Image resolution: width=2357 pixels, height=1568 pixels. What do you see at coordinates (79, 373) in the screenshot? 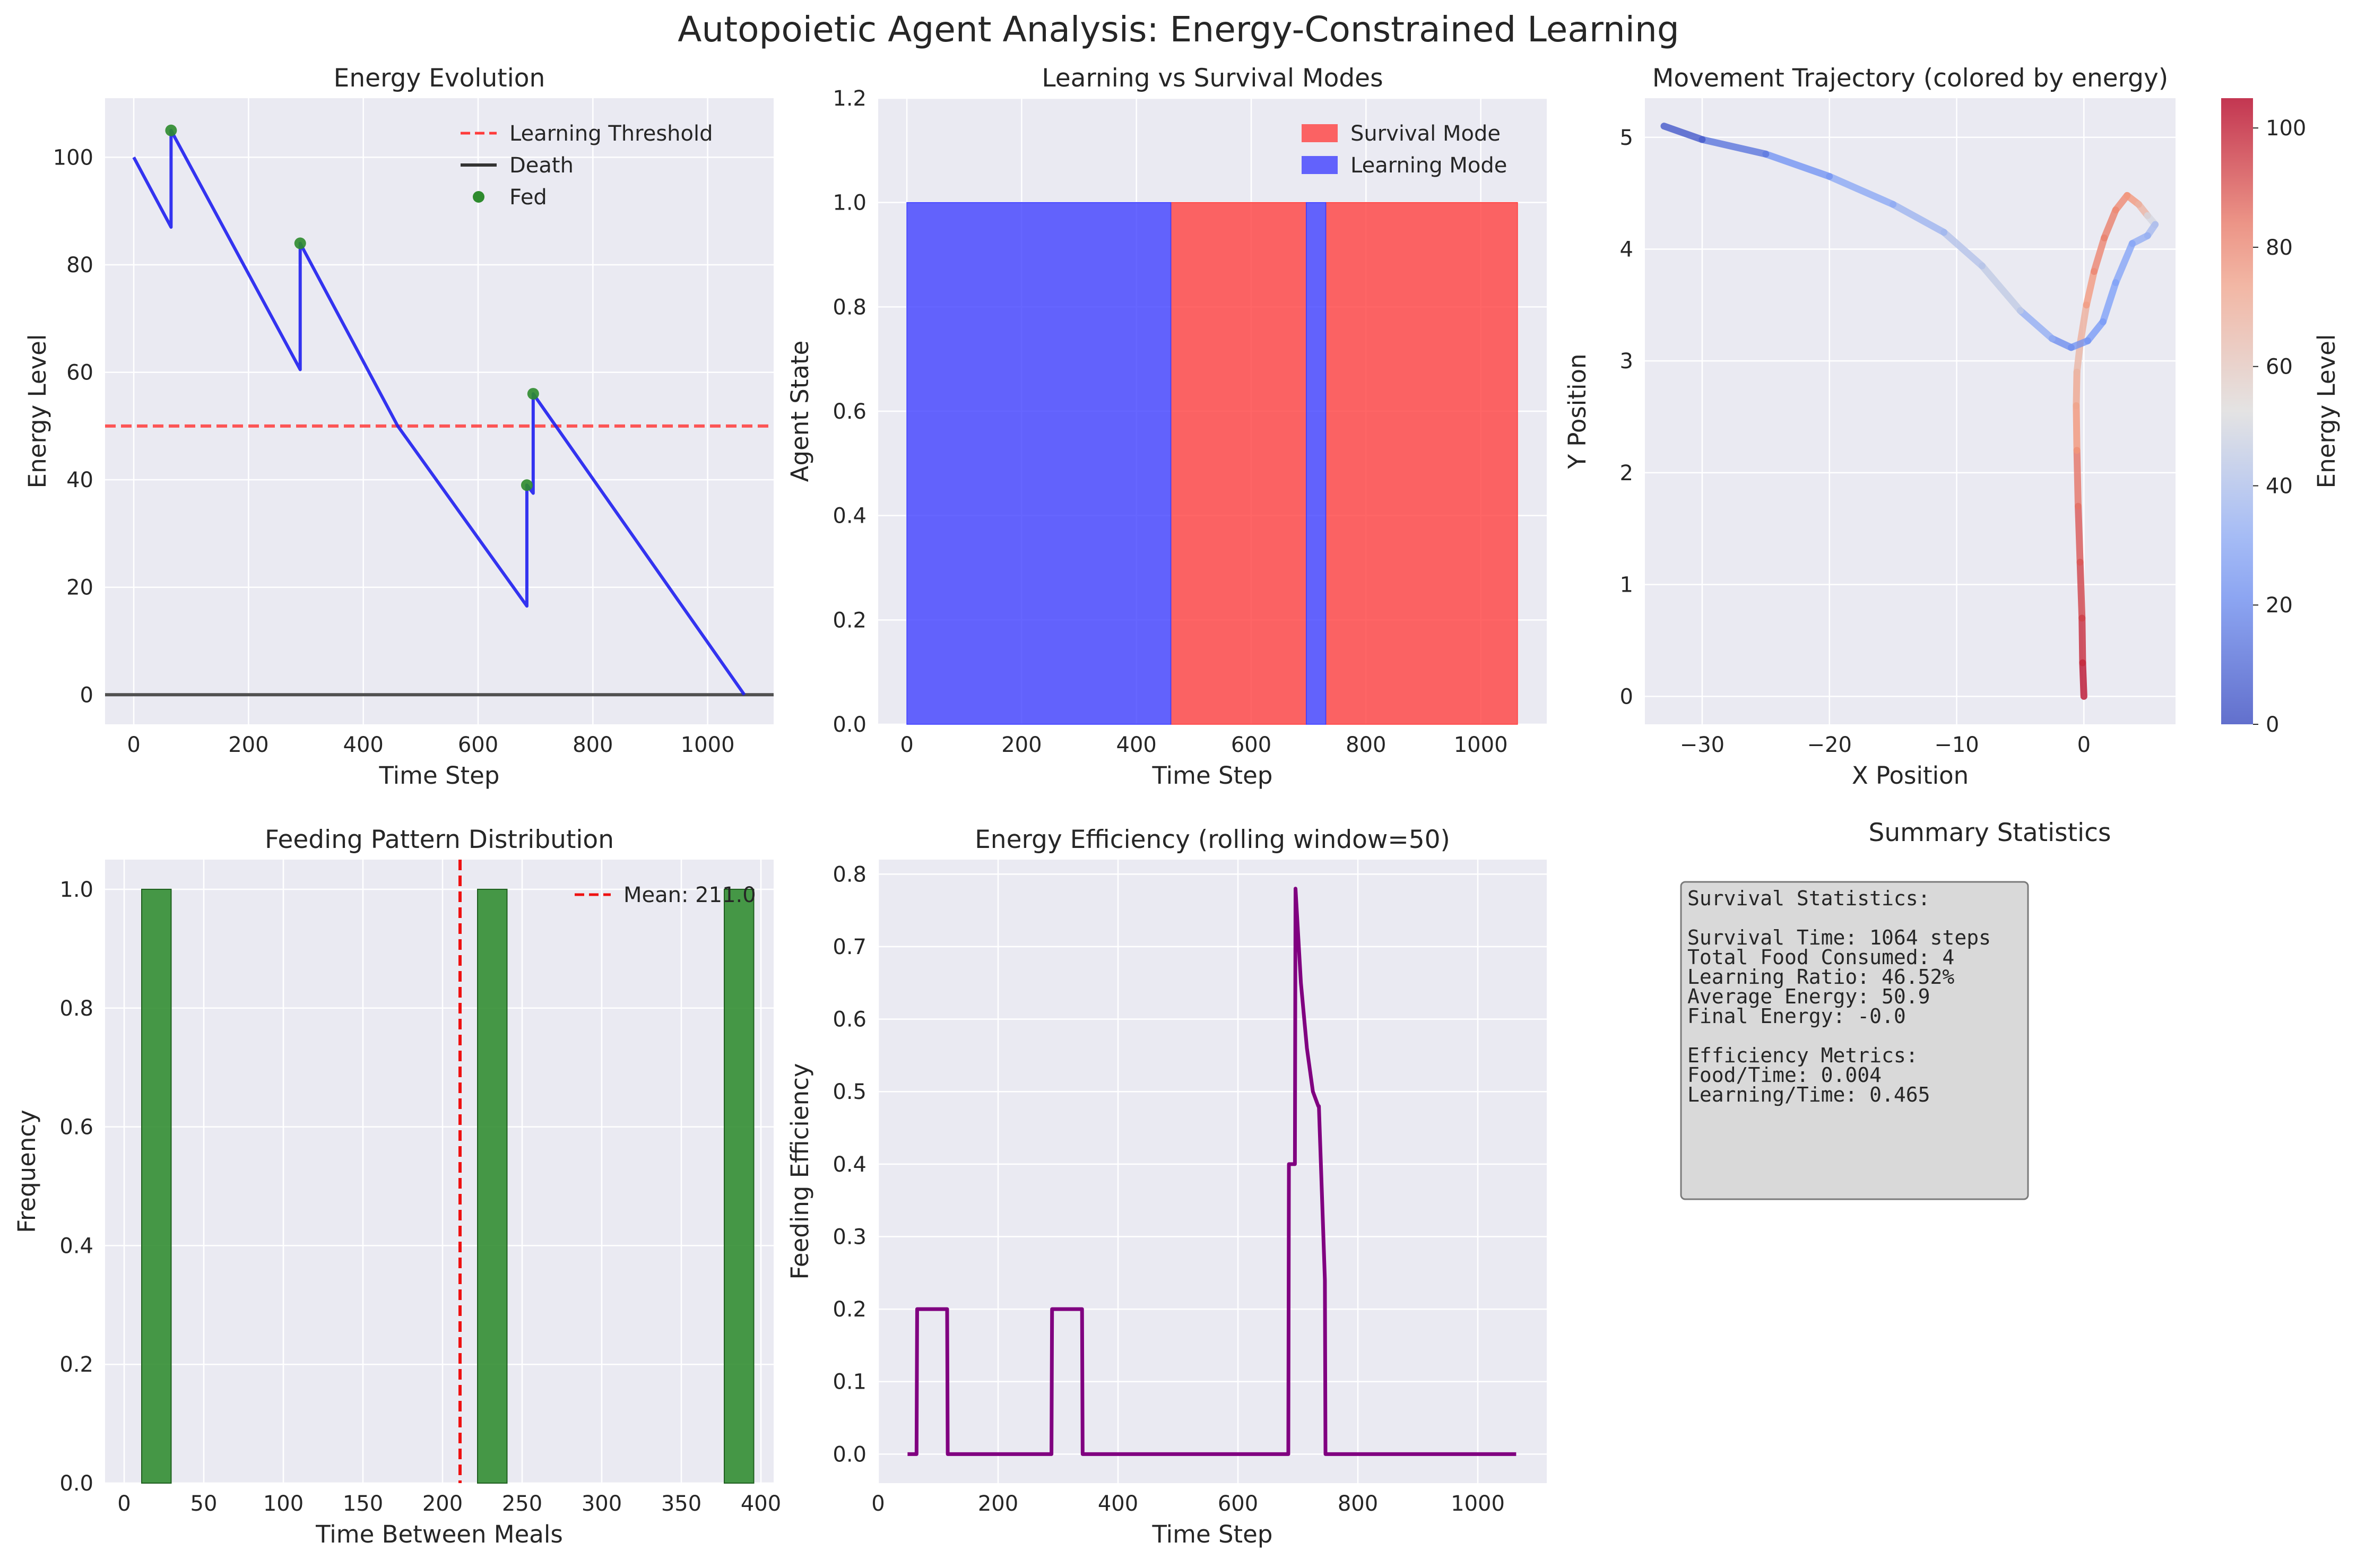
I see `y-tick-label: 60` at bounding box center [79, 373].